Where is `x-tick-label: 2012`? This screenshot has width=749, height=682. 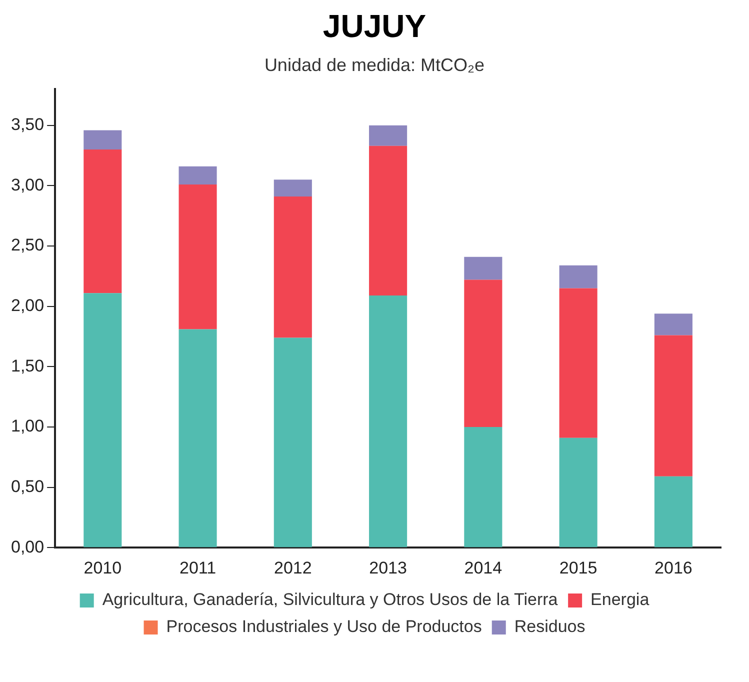
x-tick-label: 2012 is located at coordinates (293, 568).